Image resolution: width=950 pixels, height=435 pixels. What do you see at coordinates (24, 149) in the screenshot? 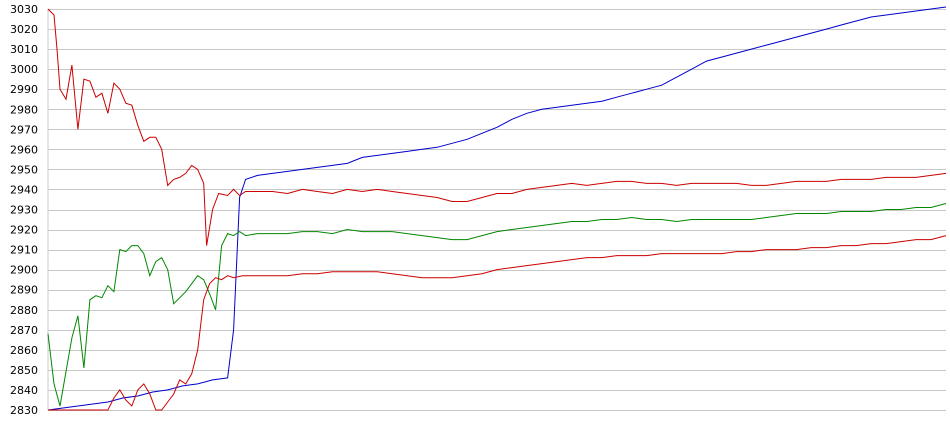
I see `y-tick-label: 2960` at bounding box center [24, 149].